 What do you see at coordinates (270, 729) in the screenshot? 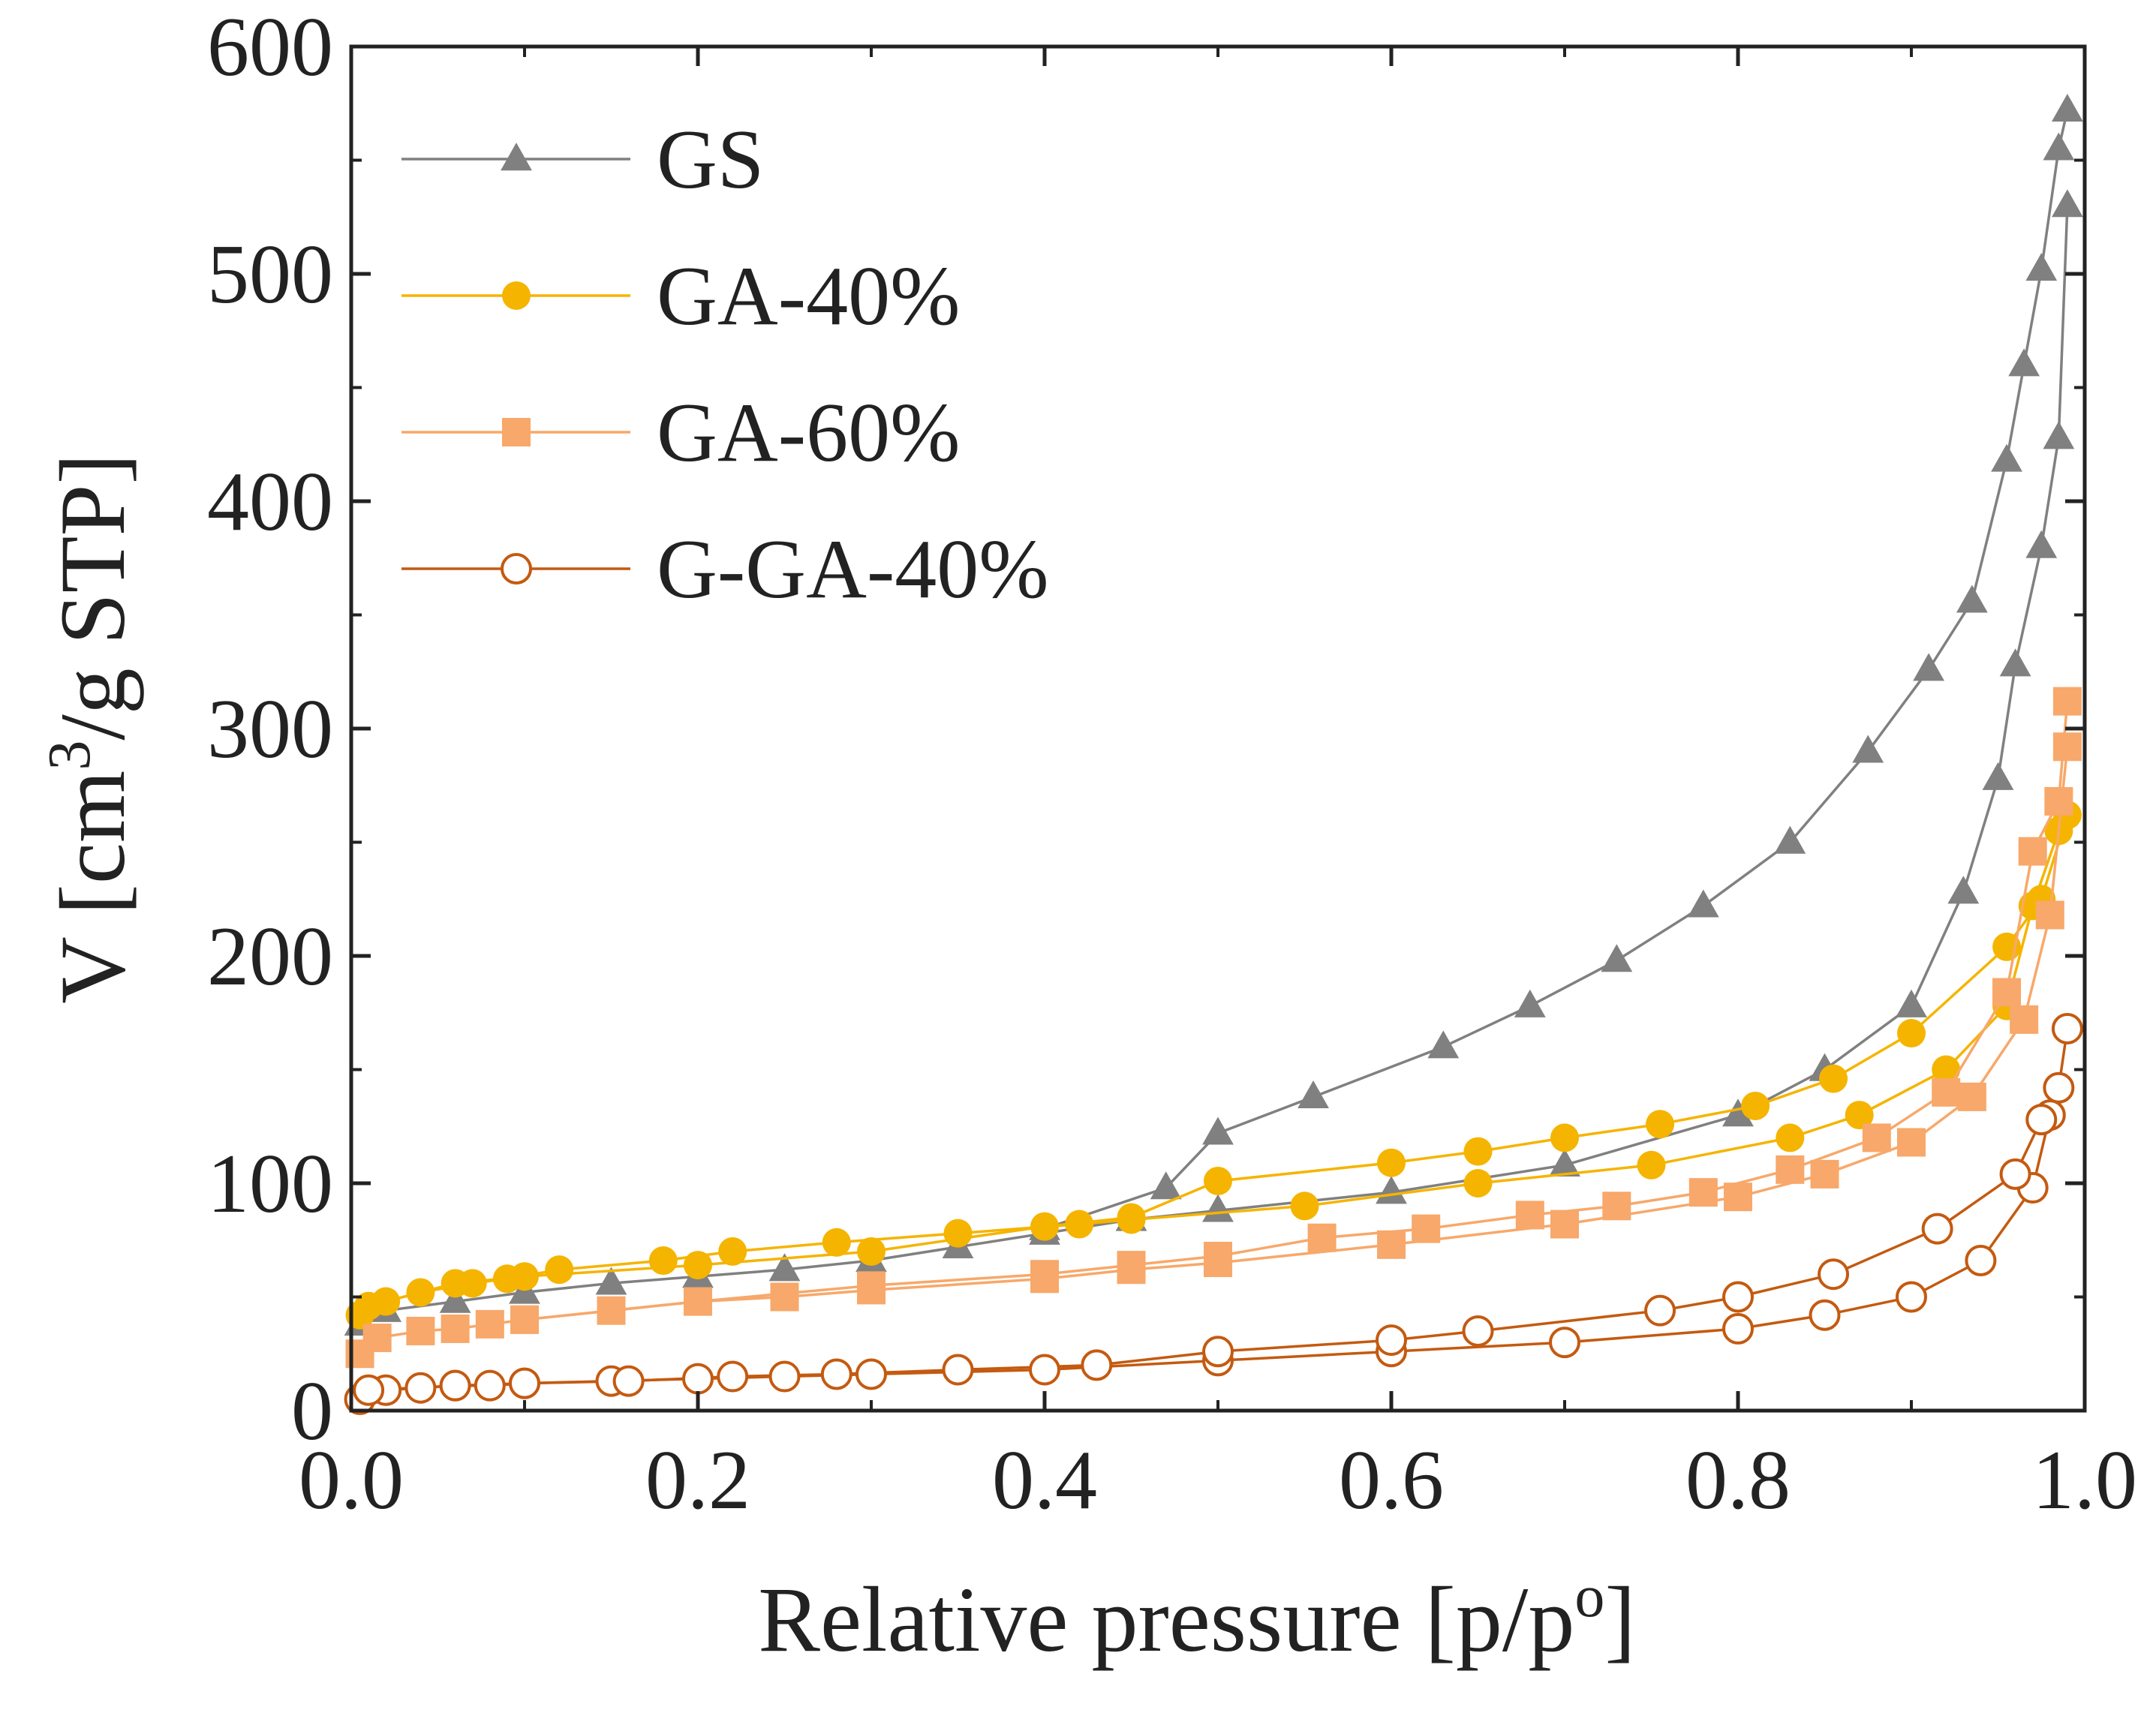
I see `y-tick-label: 300` at bounding box center [270, 729].